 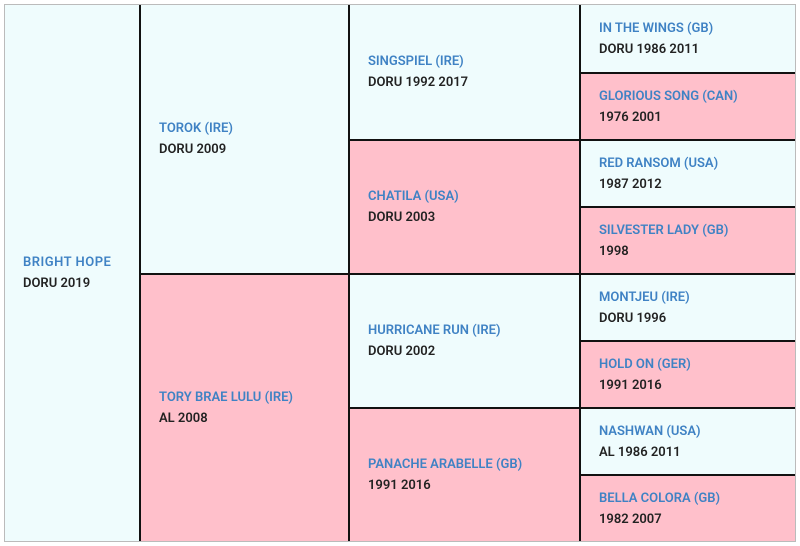 I want to click on horse-cell: HOLD ON (GER) 1991 2016, so click(x=688, y=374).